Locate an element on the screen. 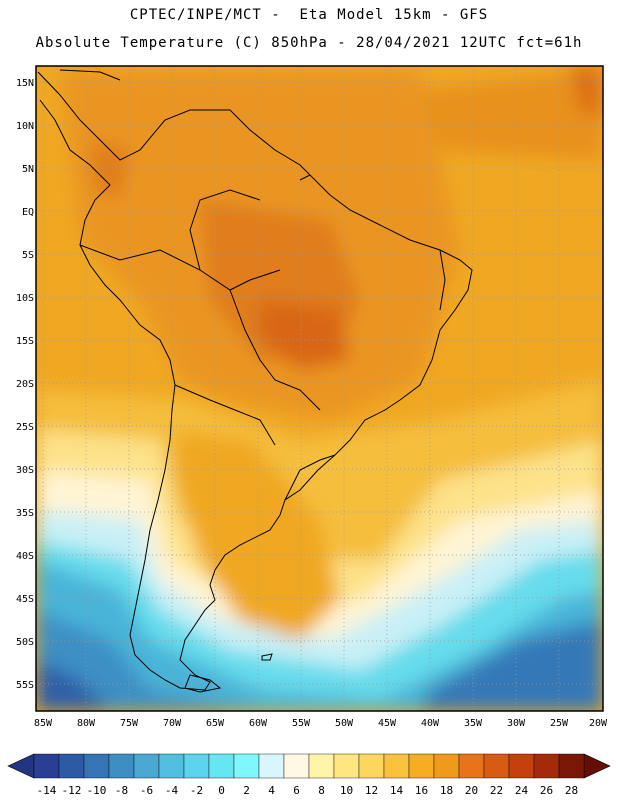 This screenshot has width=618, height=800. lat-label: 5S is located at coordinates (28, 255).